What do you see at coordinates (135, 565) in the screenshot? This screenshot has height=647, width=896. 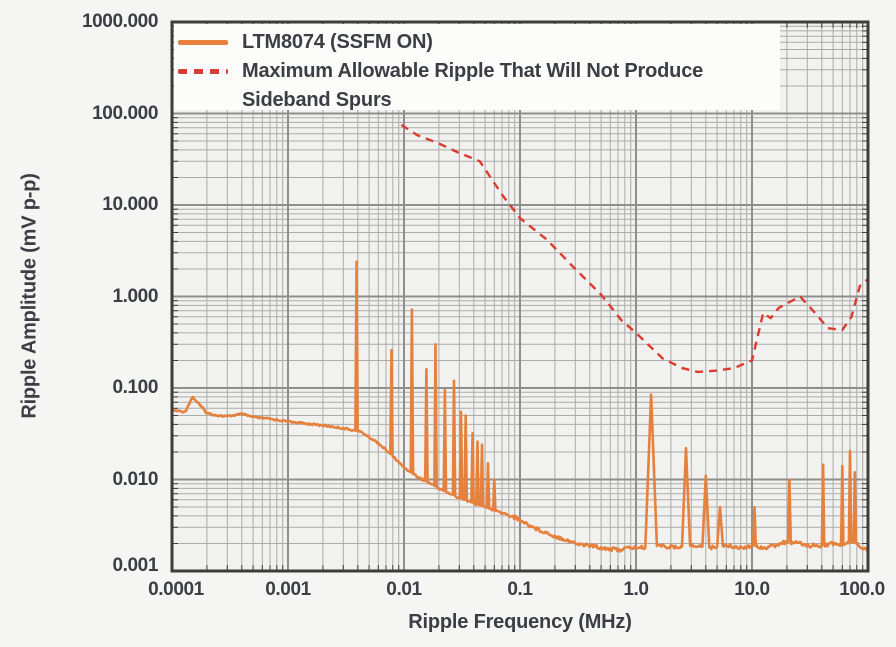 I see `y-tick-label: 0.001` at bounding box center [135, 565].